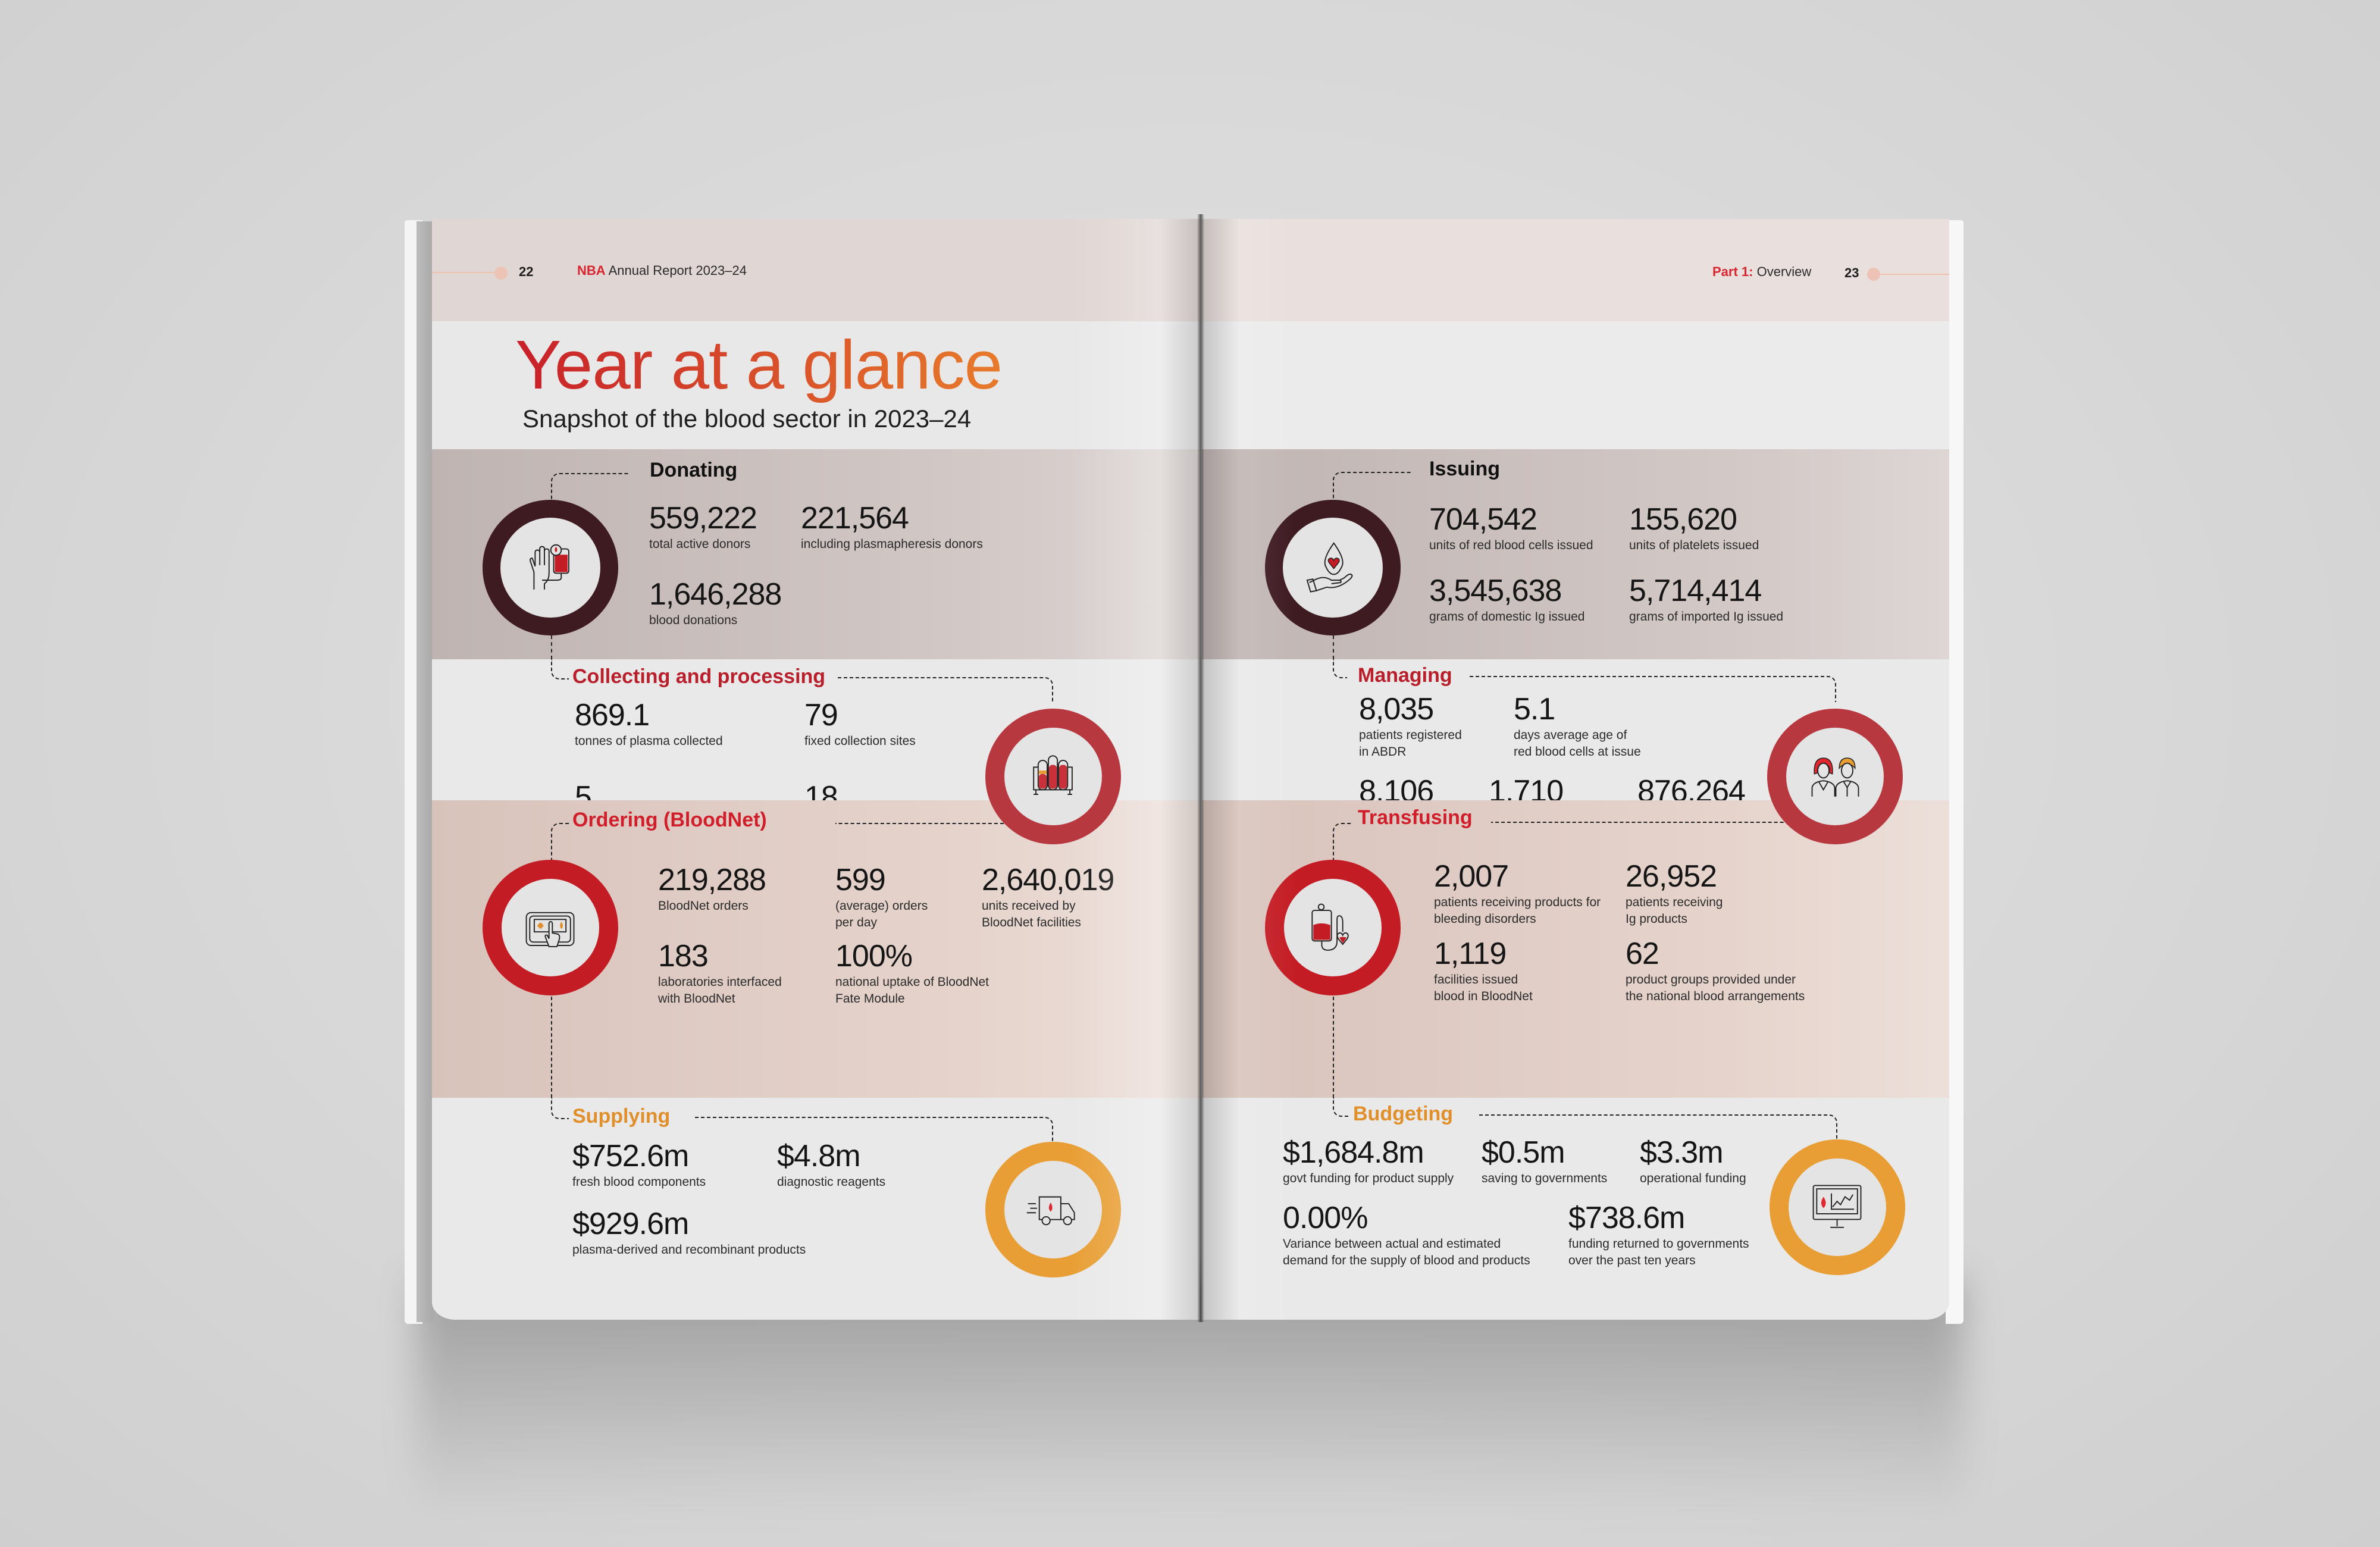  What do you see at coordinates (591, 270) in the screenshot?
I see `brand-label: NBA` at bounding box center [591, 270].